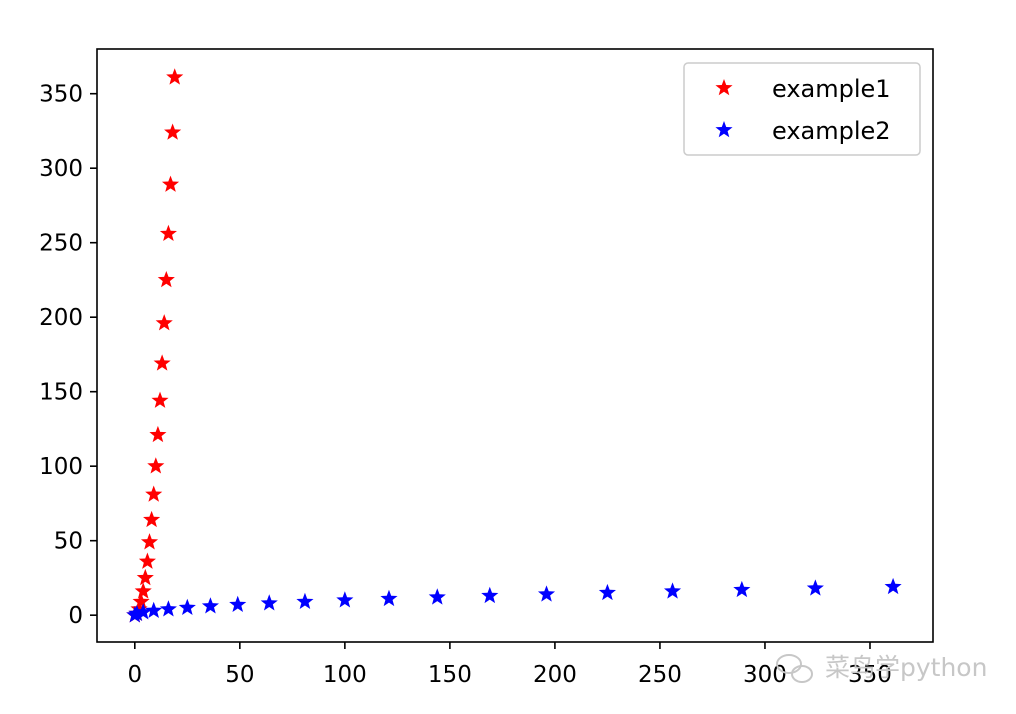  I want to click on x-axis: 0 50 100 150 200 250 300 350, so click(509, 665).